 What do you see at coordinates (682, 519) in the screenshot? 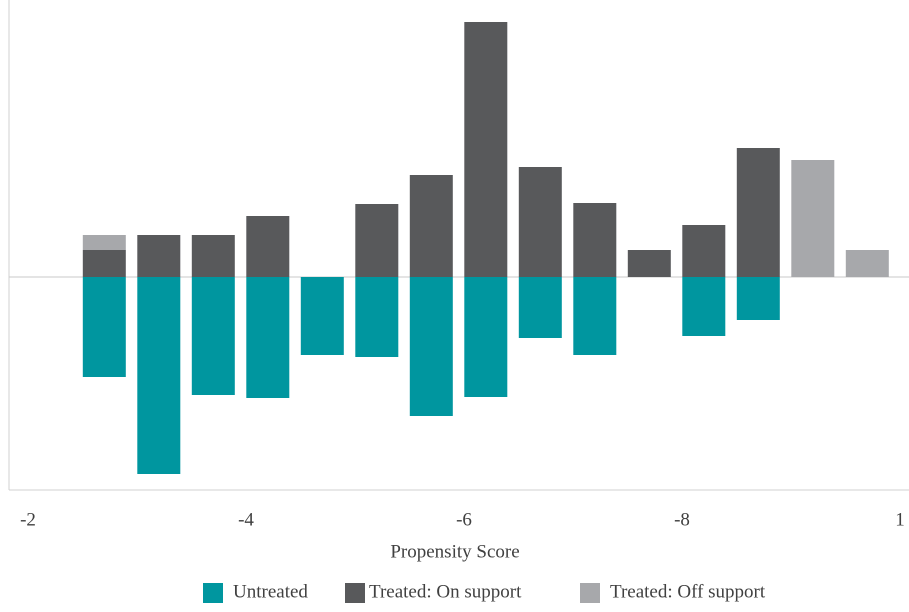
I see `x-tick-label: -8` at bounding box center [682, 519].